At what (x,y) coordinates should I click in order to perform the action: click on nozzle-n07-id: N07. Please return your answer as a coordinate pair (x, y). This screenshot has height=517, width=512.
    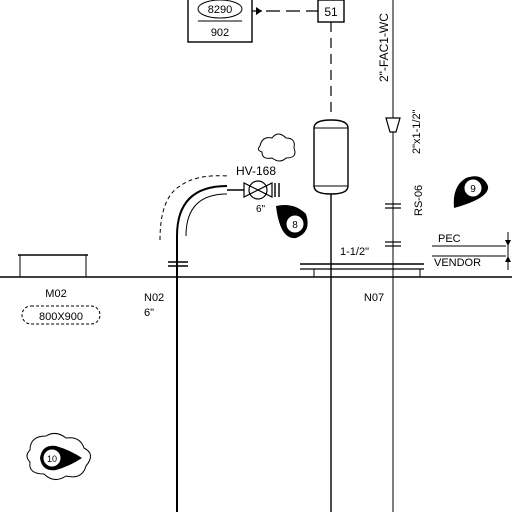
    Looking at the image, I should click on (374, 298).